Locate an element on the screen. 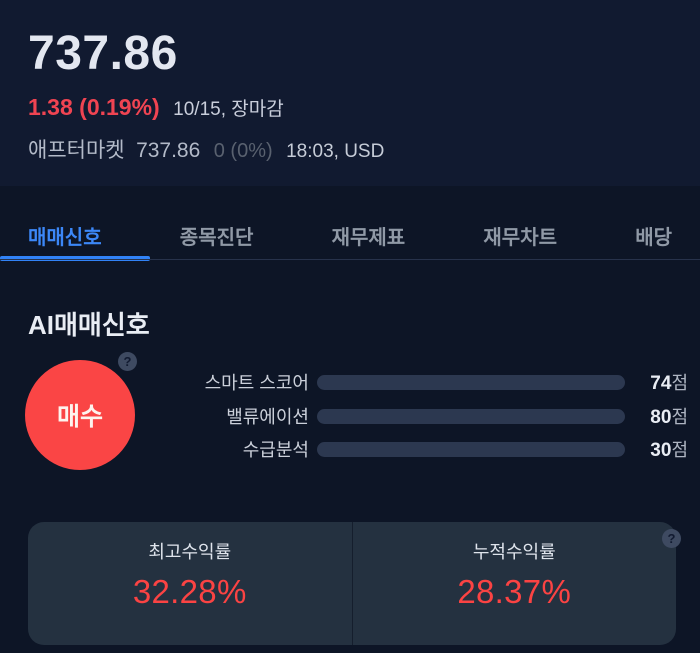 The height and width of the screenshot is (653, 700). score-label: 수급분석 is located at coordinates (275, 450).